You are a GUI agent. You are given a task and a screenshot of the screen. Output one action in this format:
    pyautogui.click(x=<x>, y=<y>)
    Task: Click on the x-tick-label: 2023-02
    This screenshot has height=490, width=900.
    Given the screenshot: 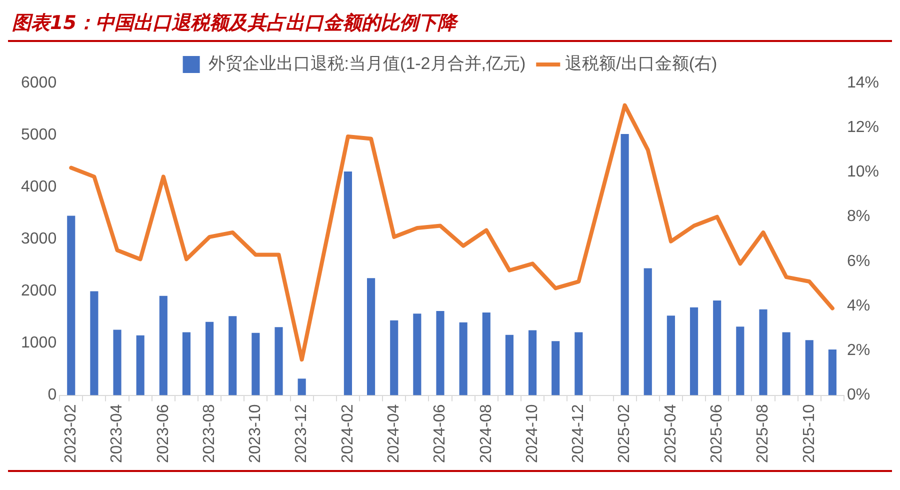 What is the action you would take?
    pyautogui.click(x=71, y=433)
    